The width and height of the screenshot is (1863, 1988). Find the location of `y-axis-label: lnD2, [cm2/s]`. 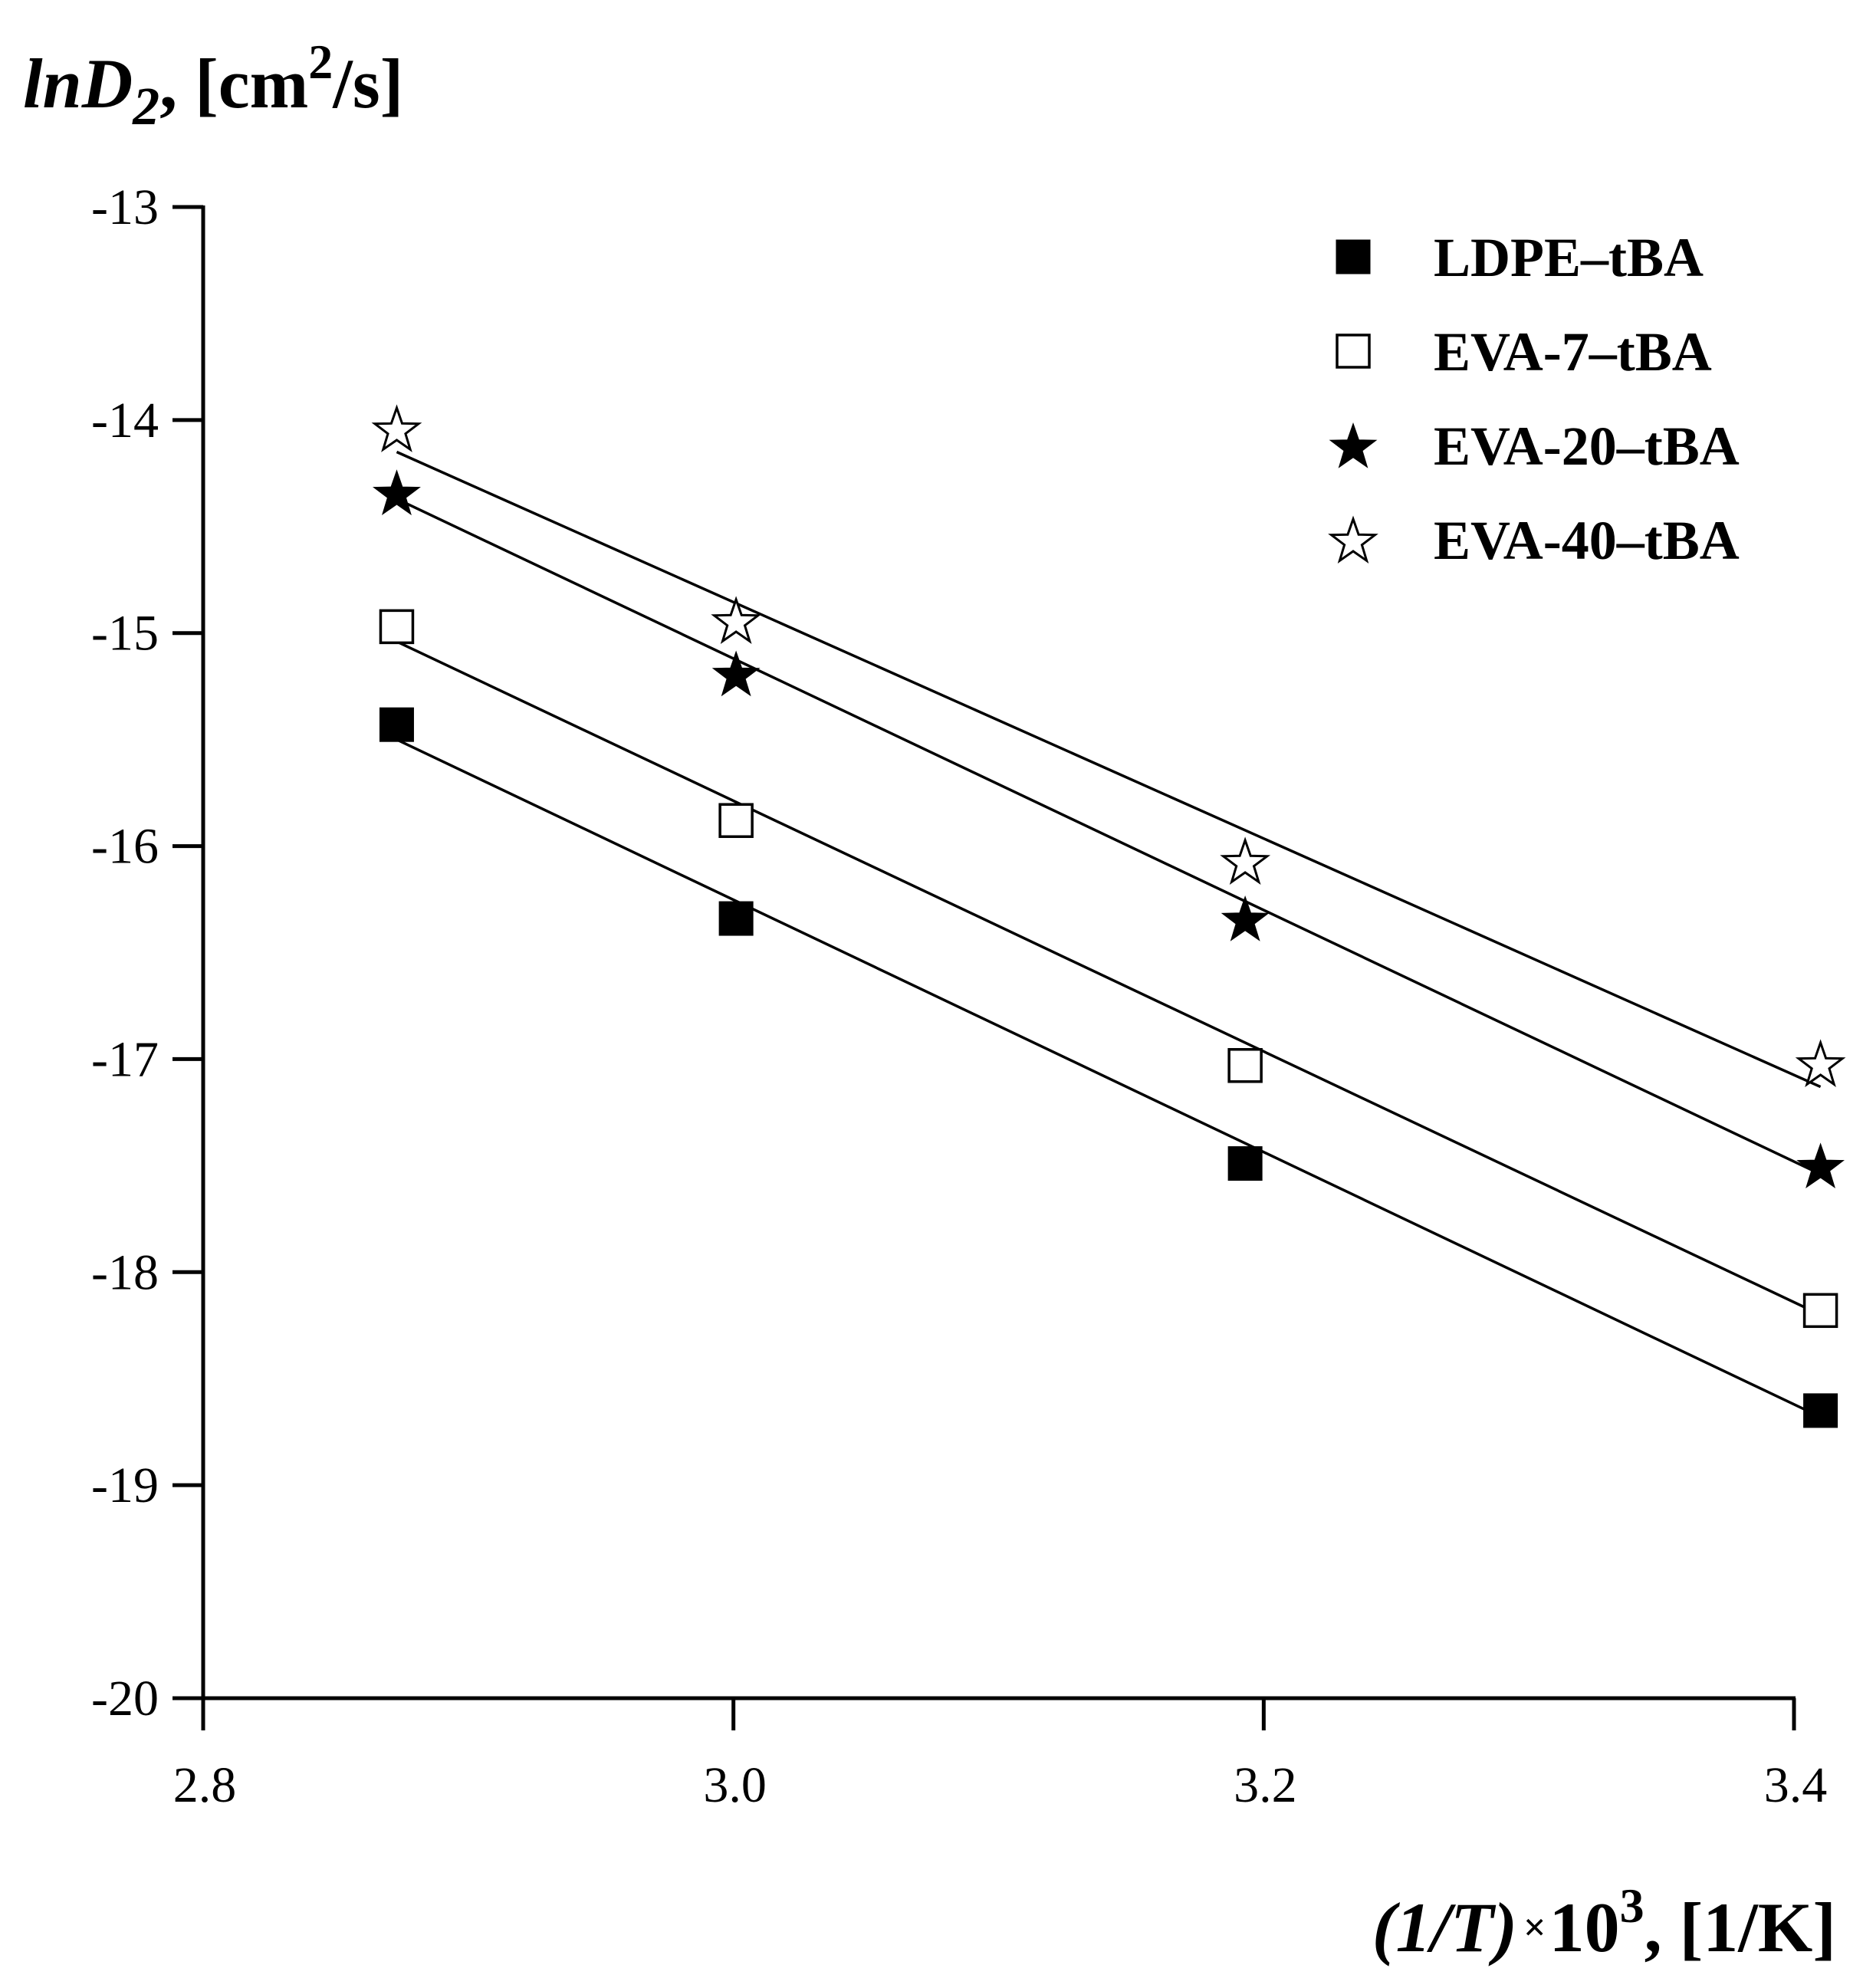

y-axis-label: lnD2, [cm2/s] is located at coordinates (213, 85).